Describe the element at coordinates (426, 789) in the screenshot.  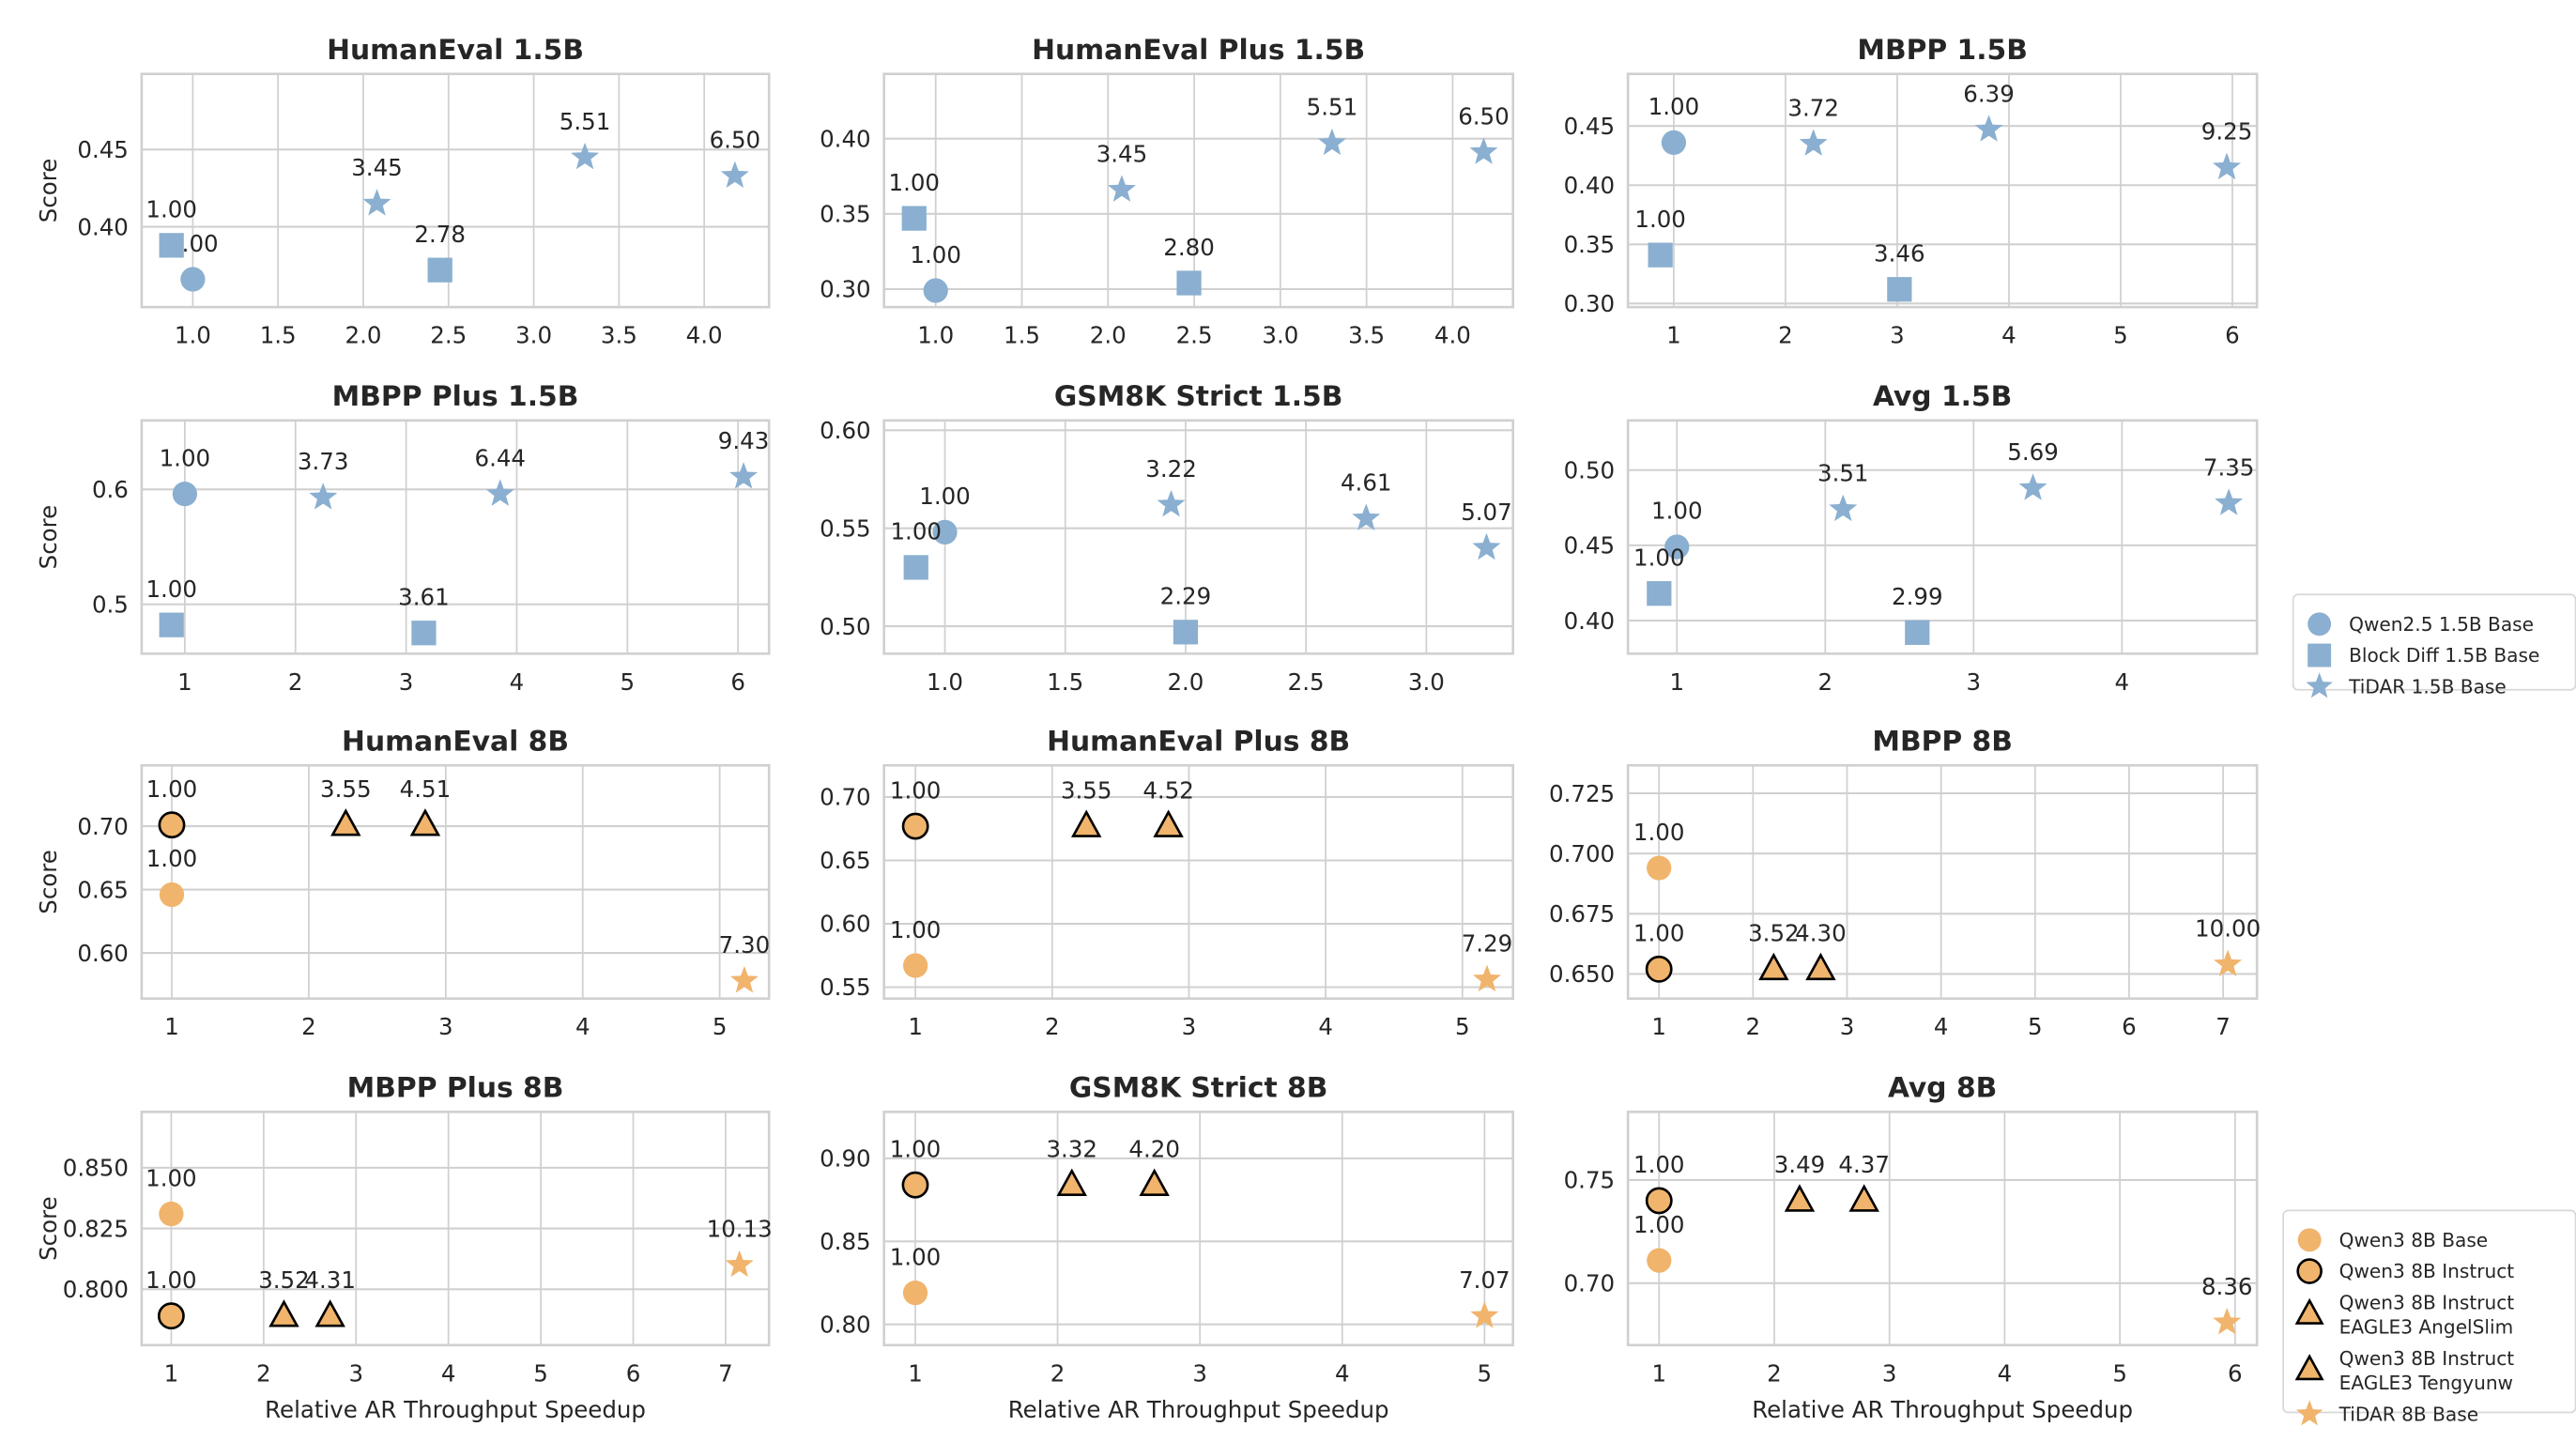
I see `data-label: 4.51` at that location.